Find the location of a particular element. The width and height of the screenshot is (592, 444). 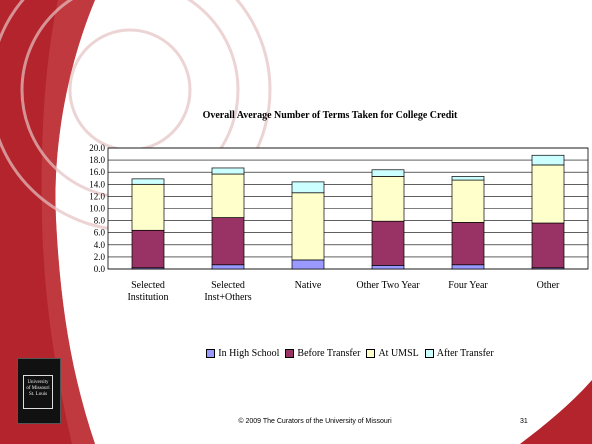

legend-item: In High School is located at coordinates (242, 353).